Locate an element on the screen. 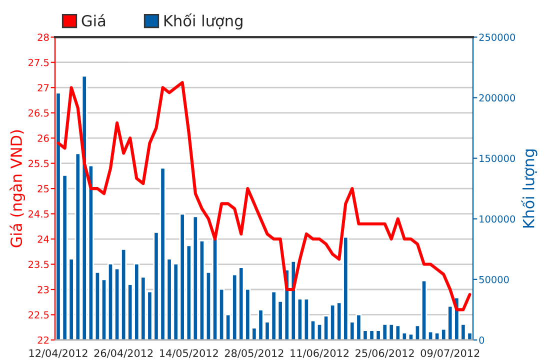 This screenshot has height=364, width=550. y-tick-label: 22.5 is located at coordinates (38, 315).